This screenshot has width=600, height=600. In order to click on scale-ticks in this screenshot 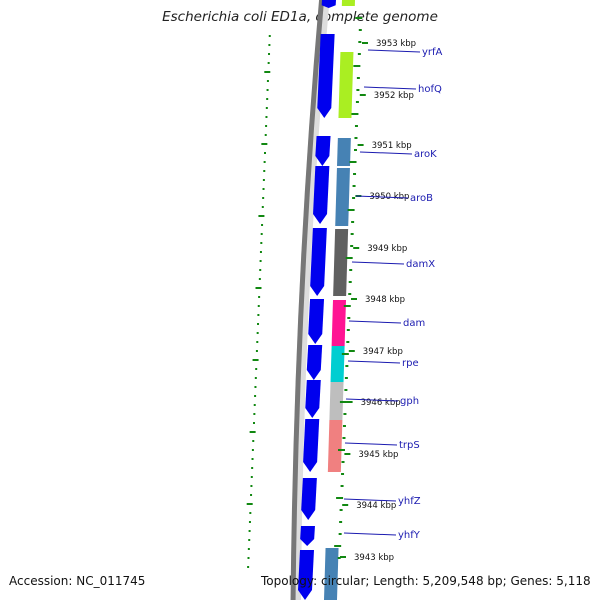, I will do `click(348, 288)`.